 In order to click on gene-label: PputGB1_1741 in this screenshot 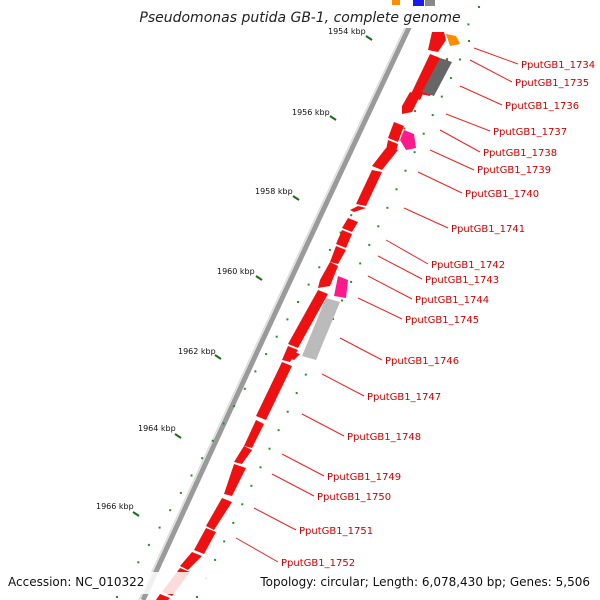, I will do `click(488, 229)`.